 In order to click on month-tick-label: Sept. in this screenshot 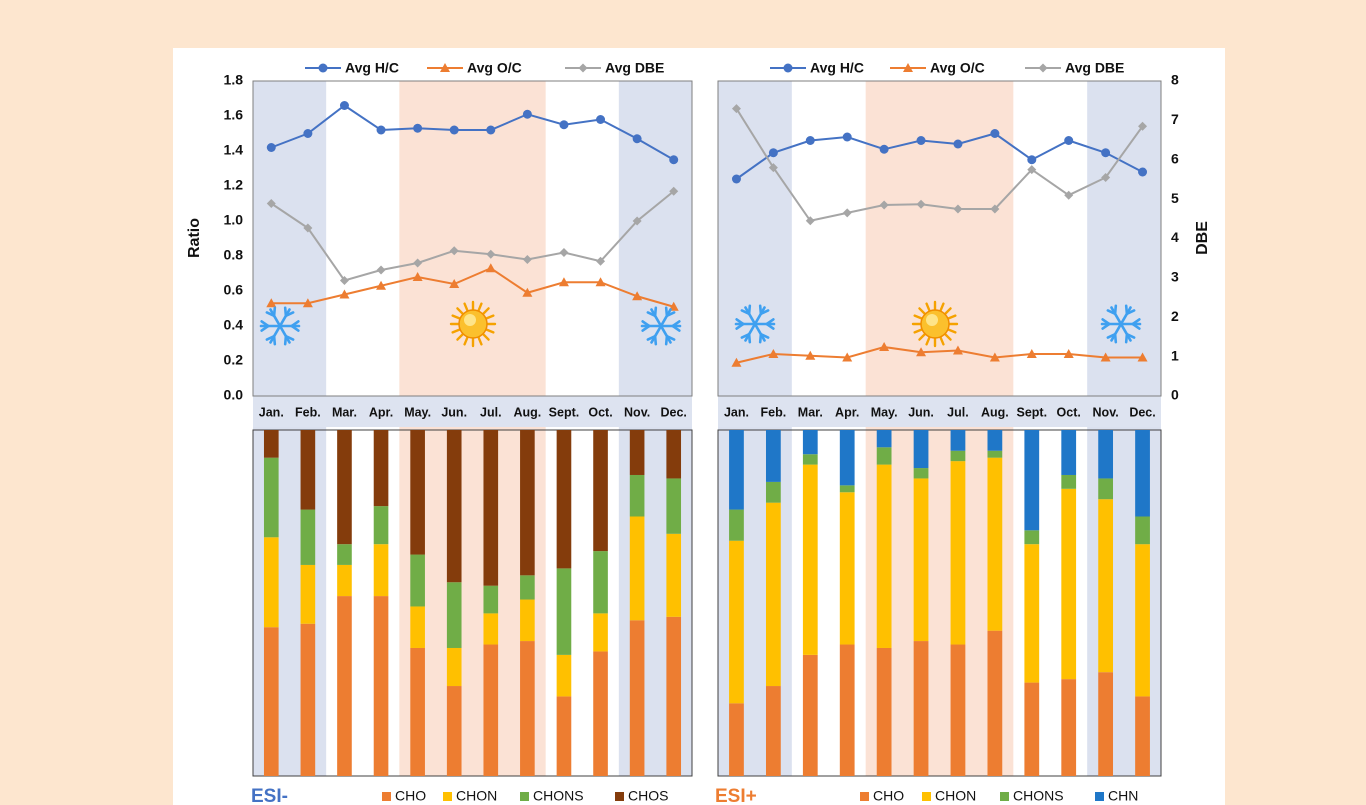, I will do `click(1032, 412)`.